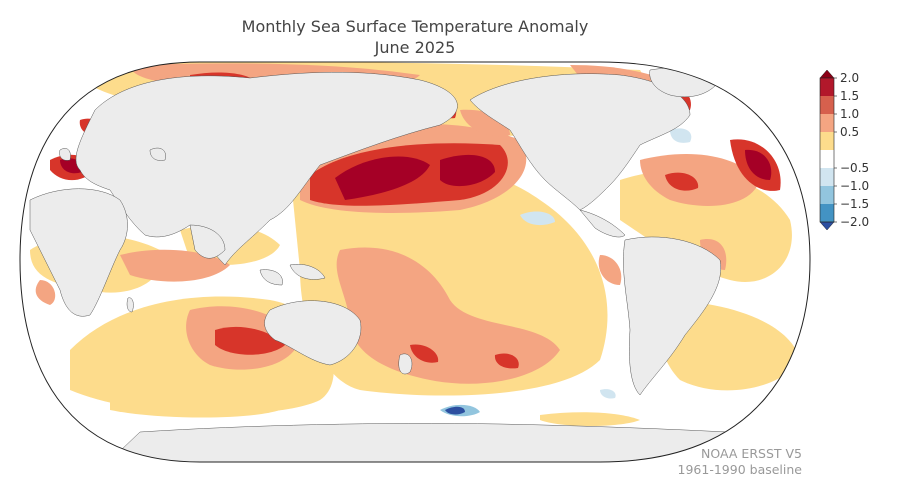 Image resolution: width=898 pixels, height=497 pixels. I want to click on colorbar-tick-label: 2.0, so click(849, 78).